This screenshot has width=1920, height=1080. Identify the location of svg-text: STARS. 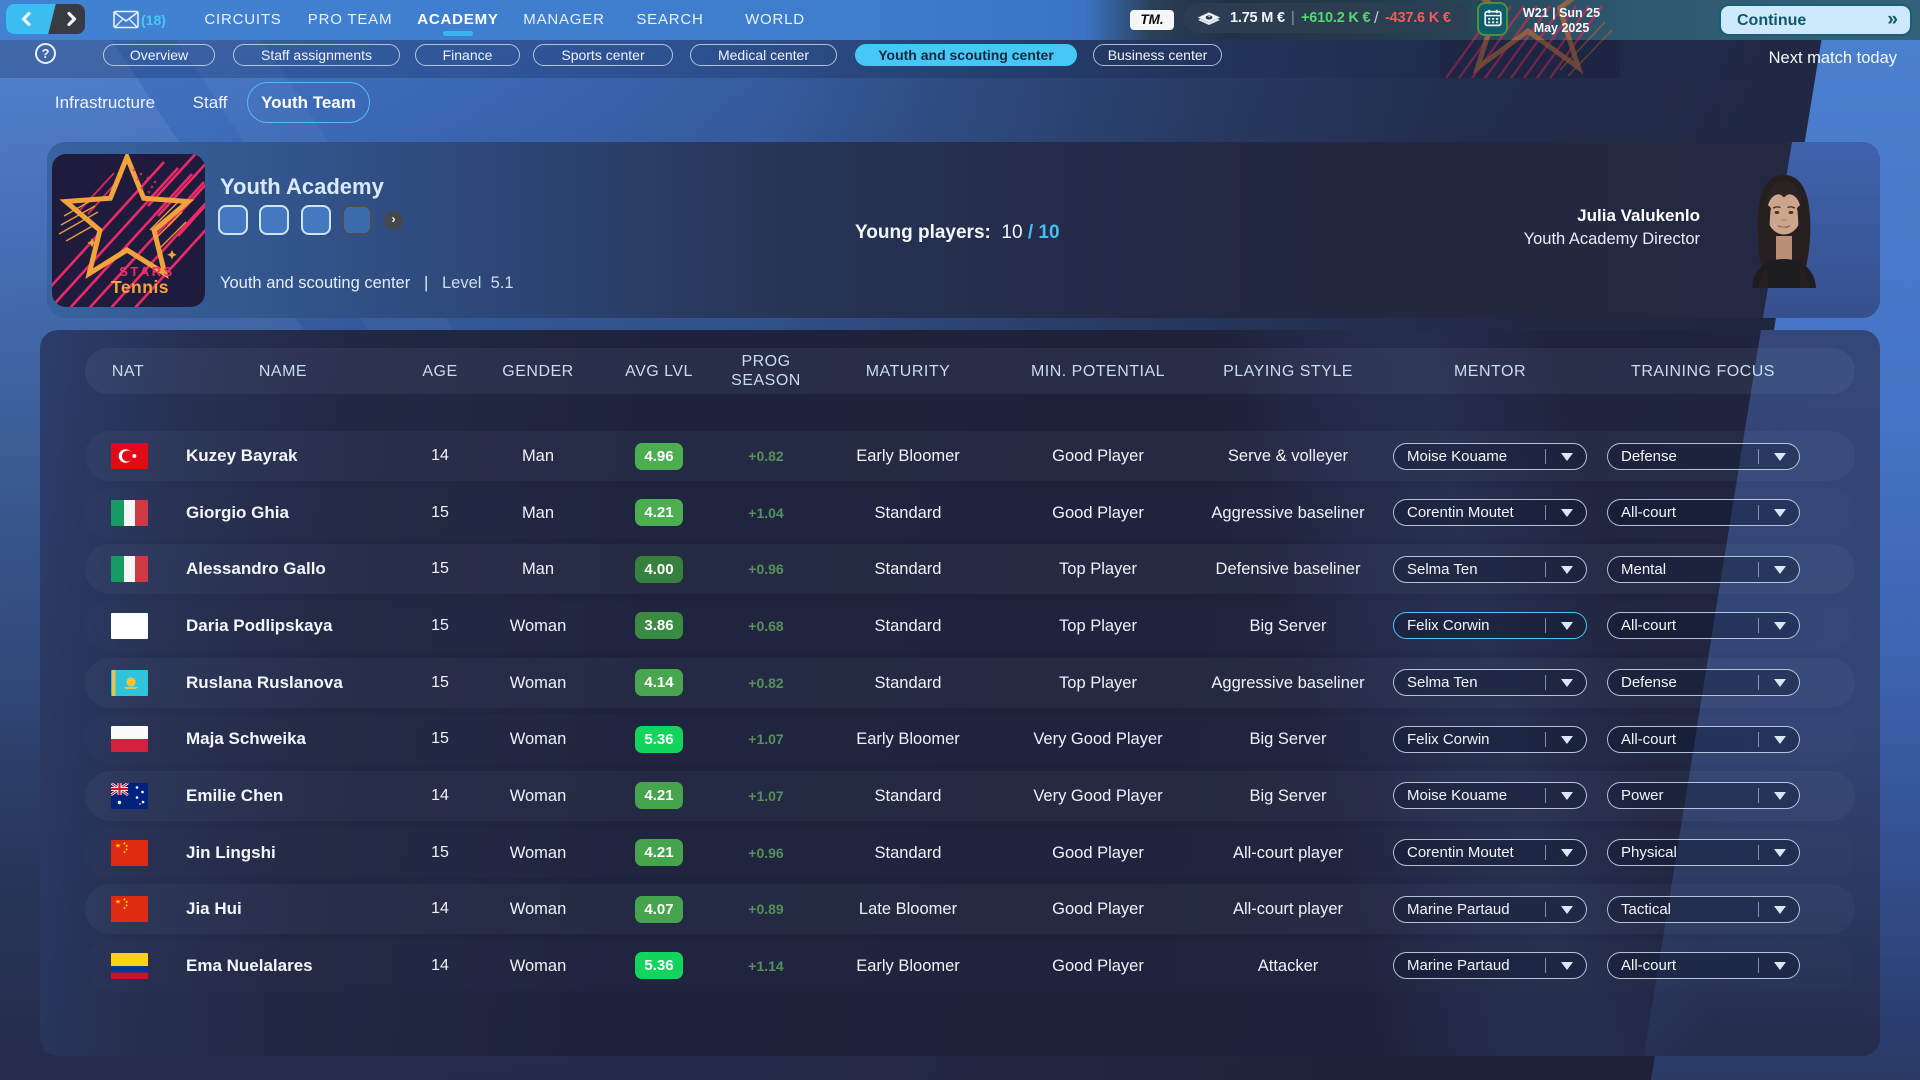
(147, 271).